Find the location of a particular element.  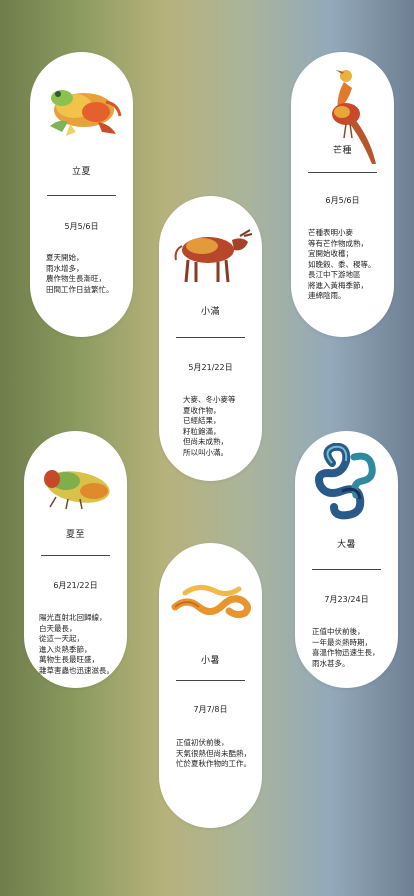

term-date: 7月23/24日 is located at coordinates (346, 599).